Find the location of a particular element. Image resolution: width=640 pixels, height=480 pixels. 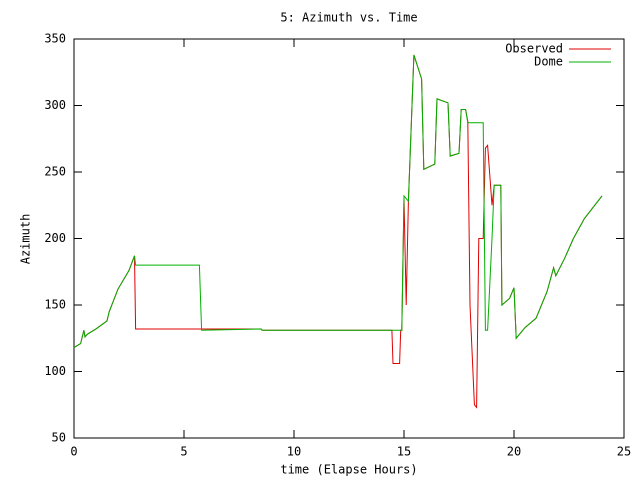

chart-title: 5: Azimuth vs. Time is located at coordinates (348, 18).